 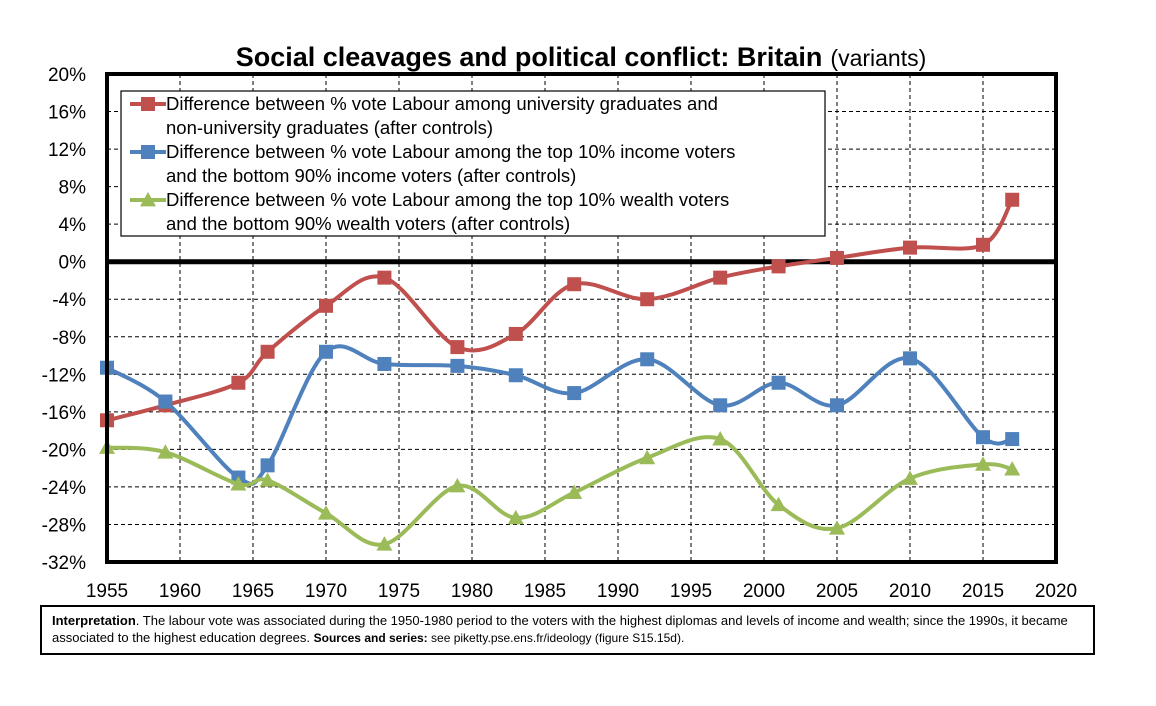 I want to click on y-tick-label: -4%, so click(x=69, y=300).